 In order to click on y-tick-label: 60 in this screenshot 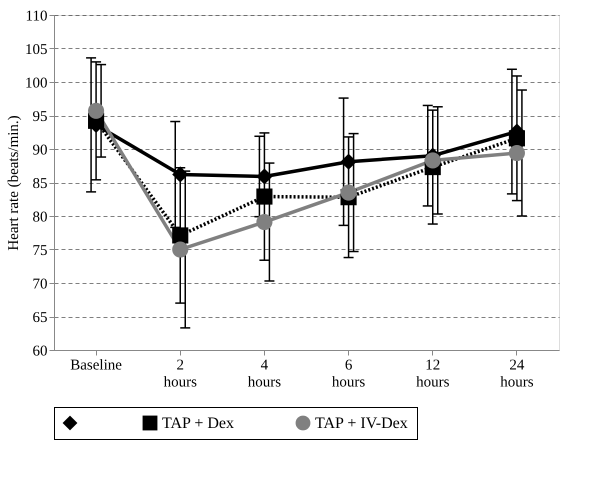, I will do `click(40, 352)`.